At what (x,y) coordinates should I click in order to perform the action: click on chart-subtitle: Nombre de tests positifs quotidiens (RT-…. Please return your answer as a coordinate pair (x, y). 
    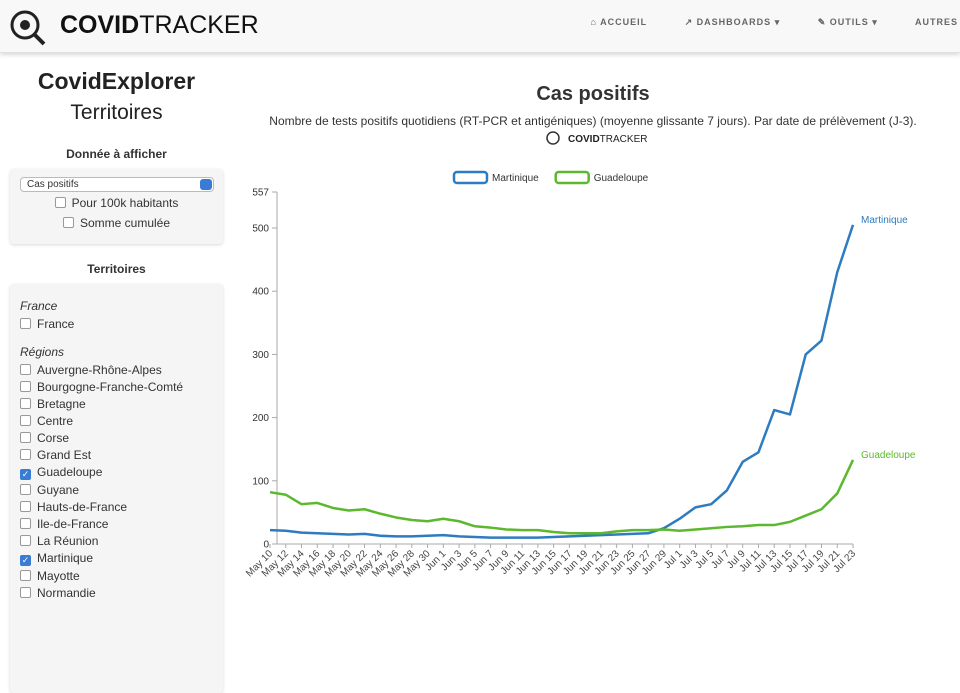
    Looking at the image, I should click on (592, 121).